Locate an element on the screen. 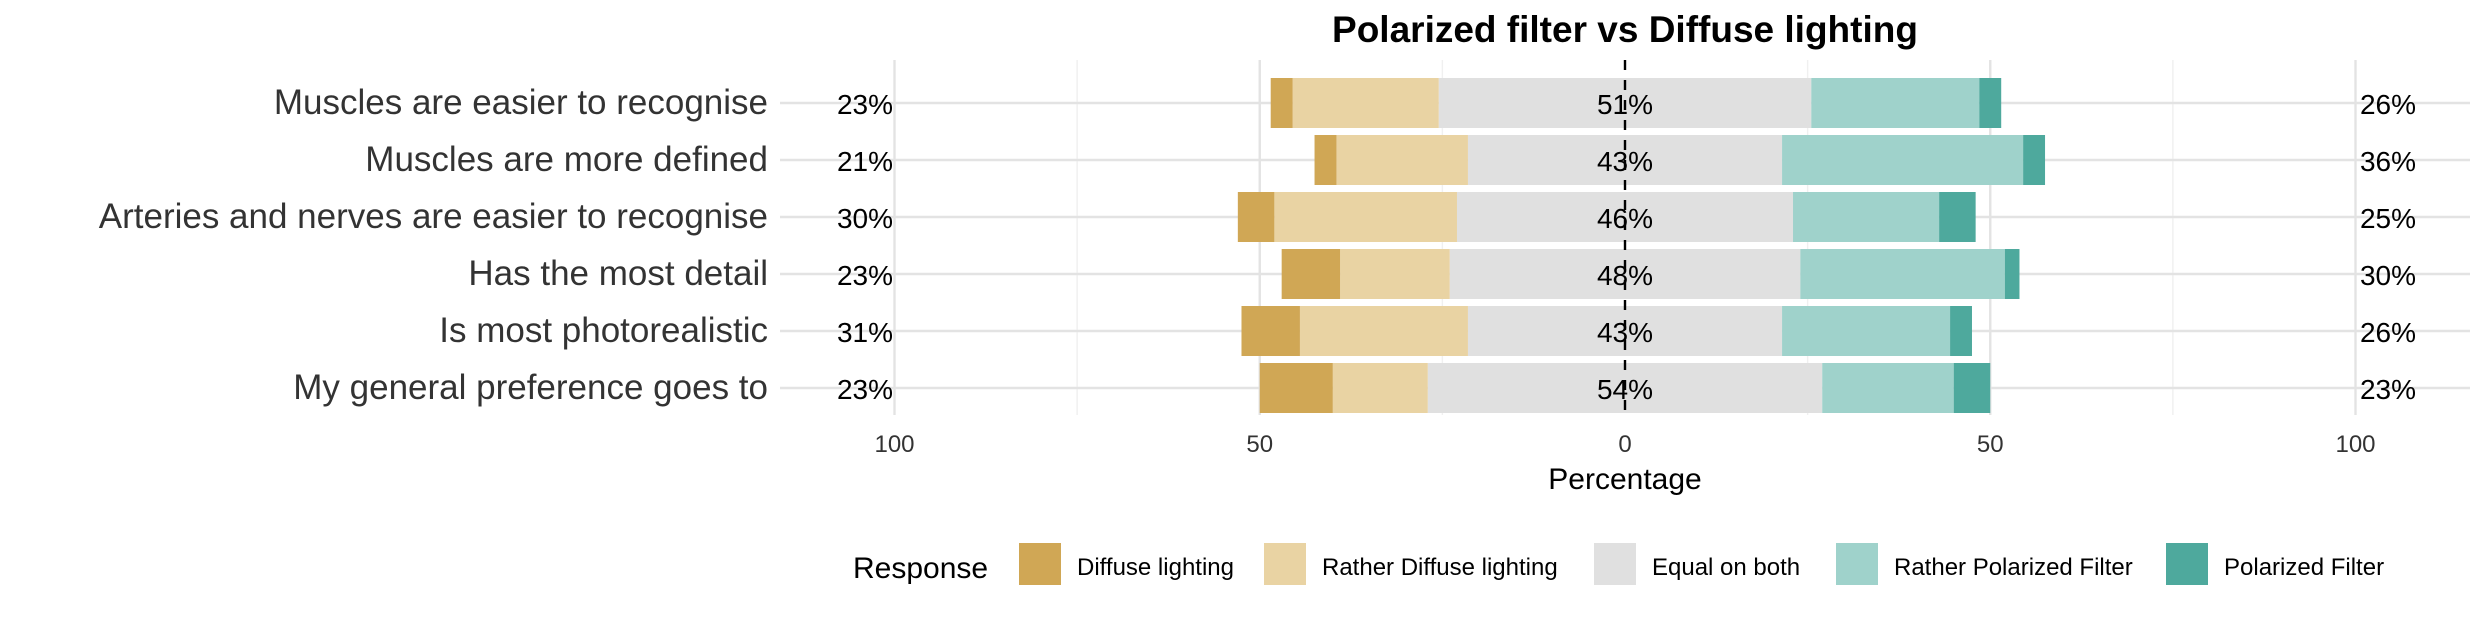 This screenshot has height=620, width=2480. center-percent-label: 51% is located at coordinates (1625, 104).